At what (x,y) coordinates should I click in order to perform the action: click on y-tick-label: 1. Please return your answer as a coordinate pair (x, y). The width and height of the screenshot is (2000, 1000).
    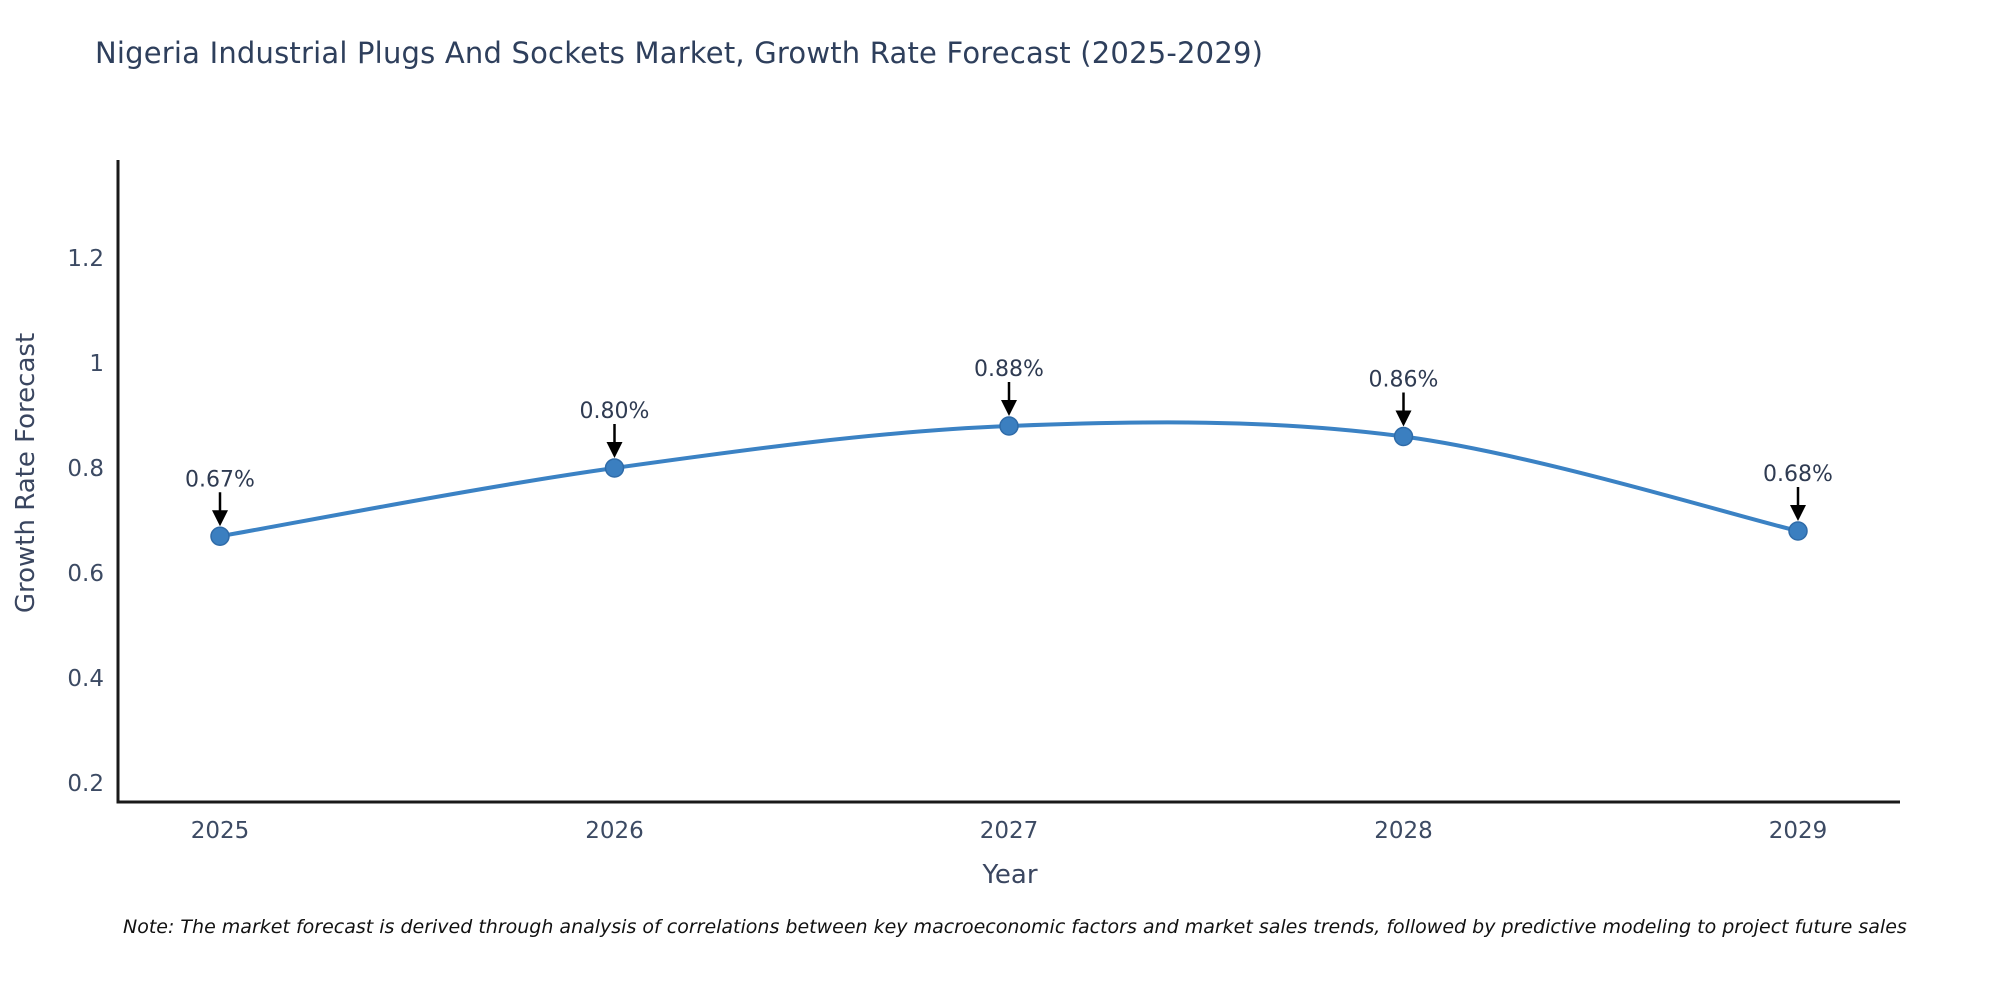
    Looking at the image, I should click on (96, 364).